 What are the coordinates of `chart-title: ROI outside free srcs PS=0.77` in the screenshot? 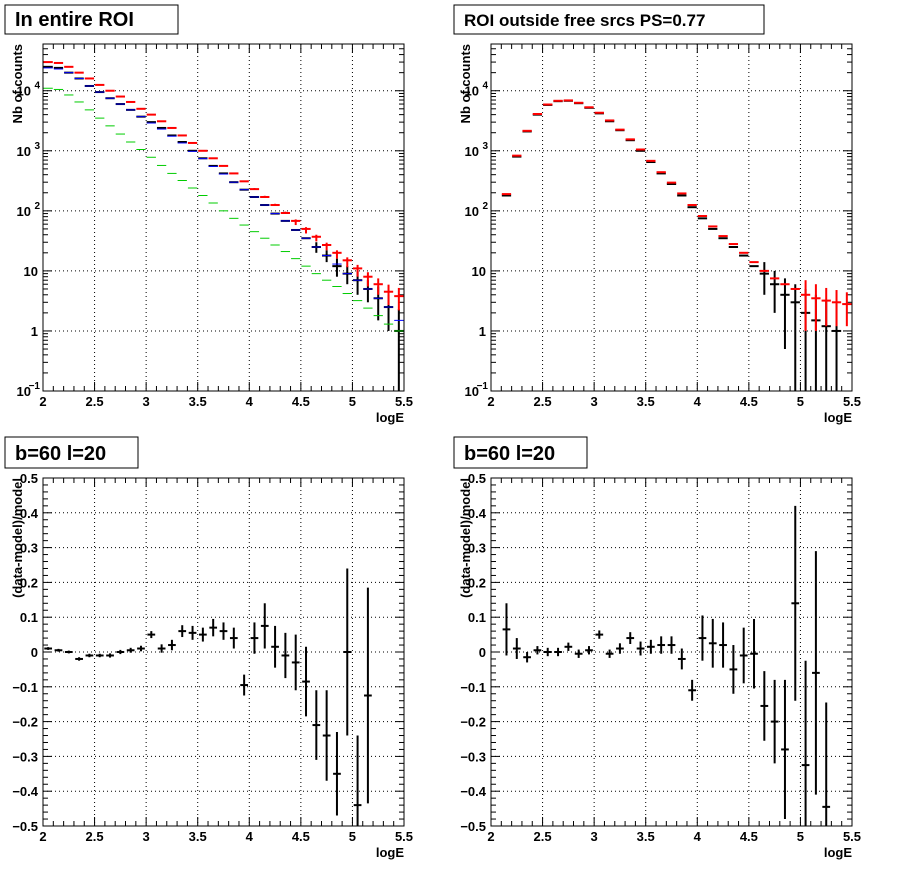 It's located at (584, 20).